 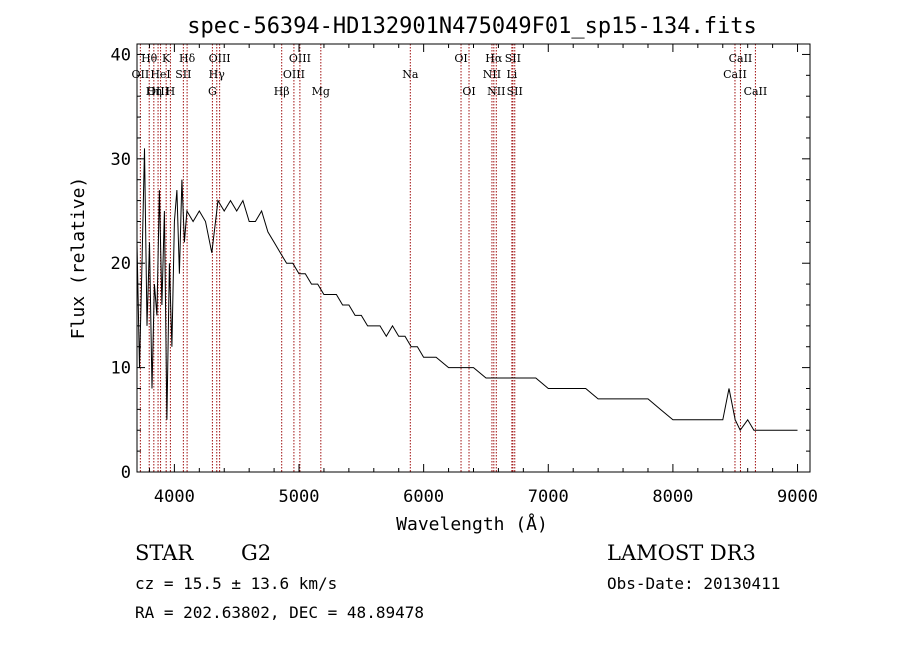 I want to click on x-tick-label: 4000, so click(x=174, y=497).